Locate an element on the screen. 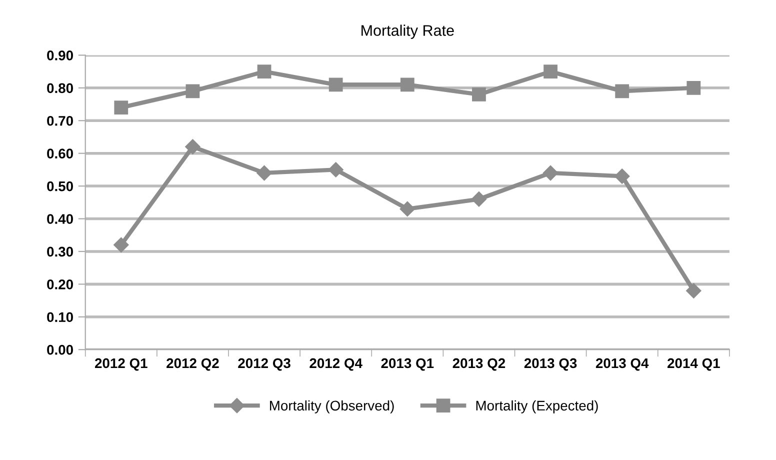  y-tick-label: 0.80 is located at coordinates (60, 88).